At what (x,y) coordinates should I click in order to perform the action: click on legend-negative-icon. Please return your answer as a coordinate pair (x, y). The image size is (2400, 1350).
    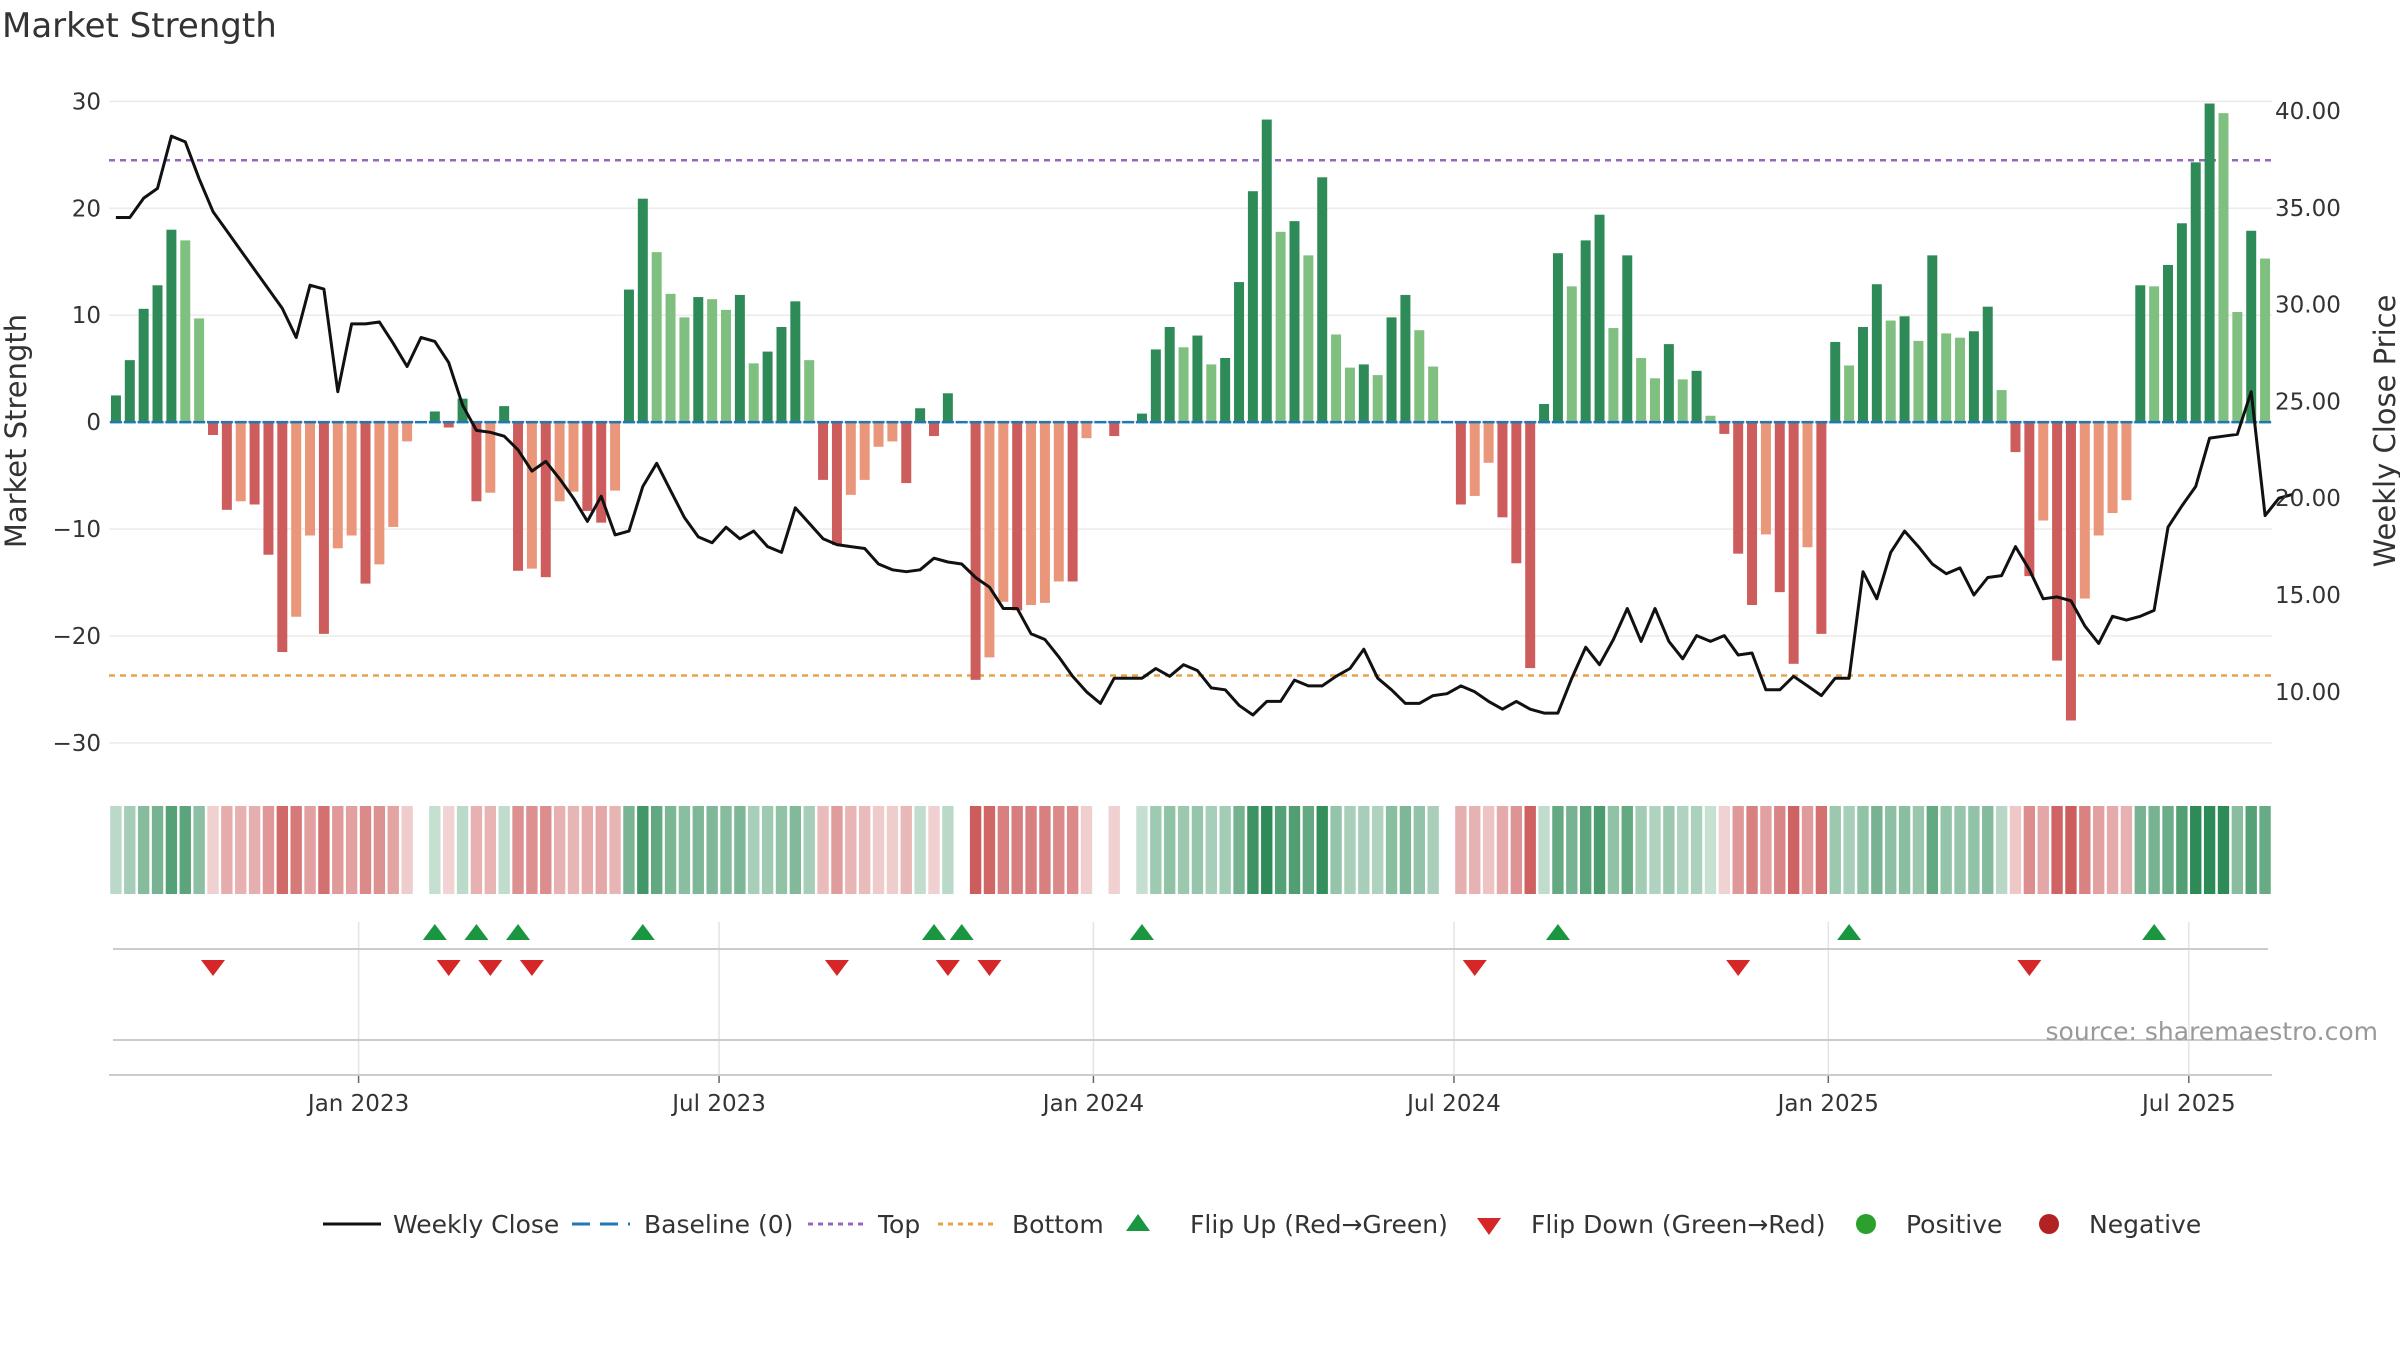
    Looking at the image, I should click on (2049, 1224).